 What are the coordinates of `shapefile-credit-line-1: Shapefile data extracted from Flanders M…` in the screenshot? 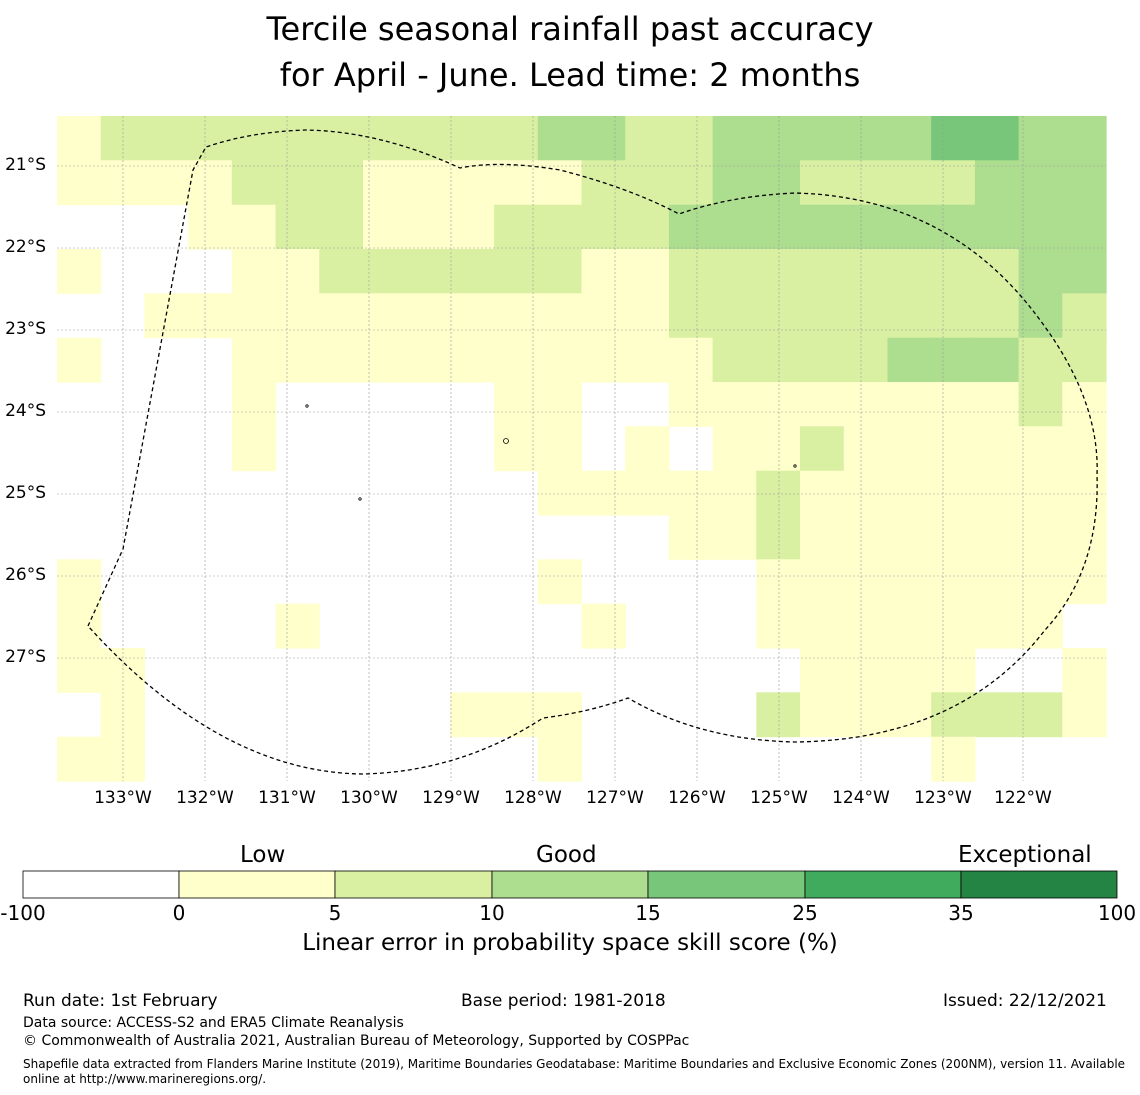 It's located at (574, 1064).